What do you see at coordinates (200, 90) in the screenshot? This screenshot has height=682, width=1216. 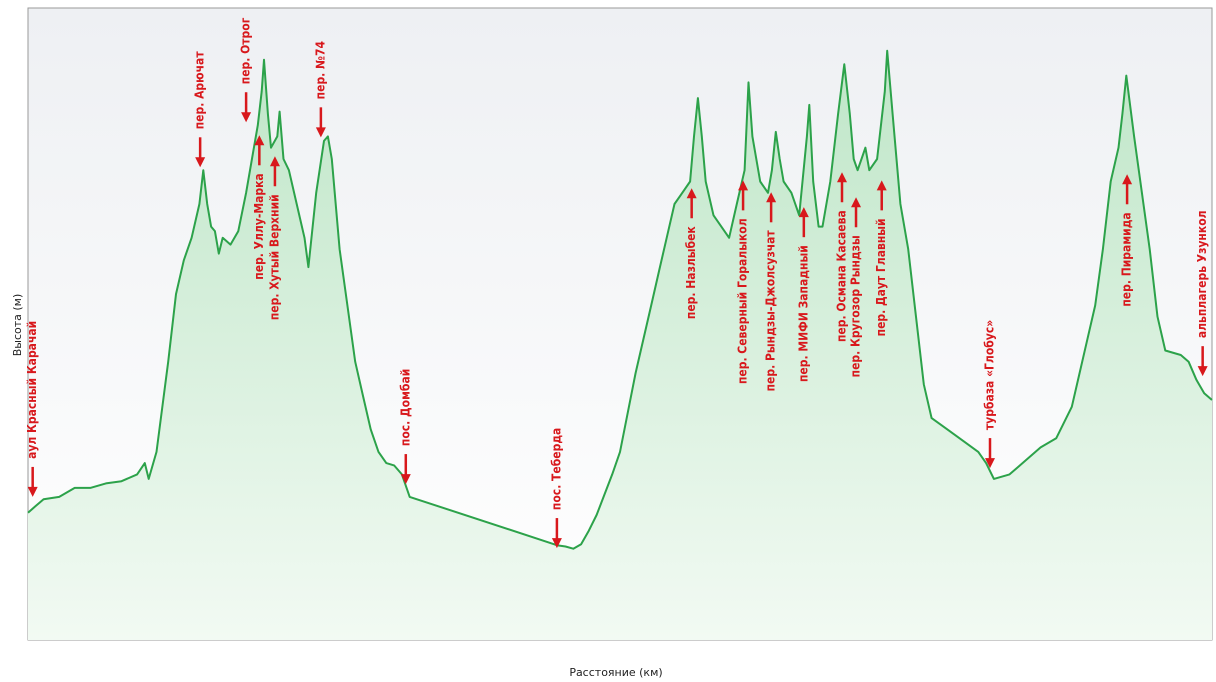 I see `annotation-label: пер. Арючат` at bounding box center [200, 90].